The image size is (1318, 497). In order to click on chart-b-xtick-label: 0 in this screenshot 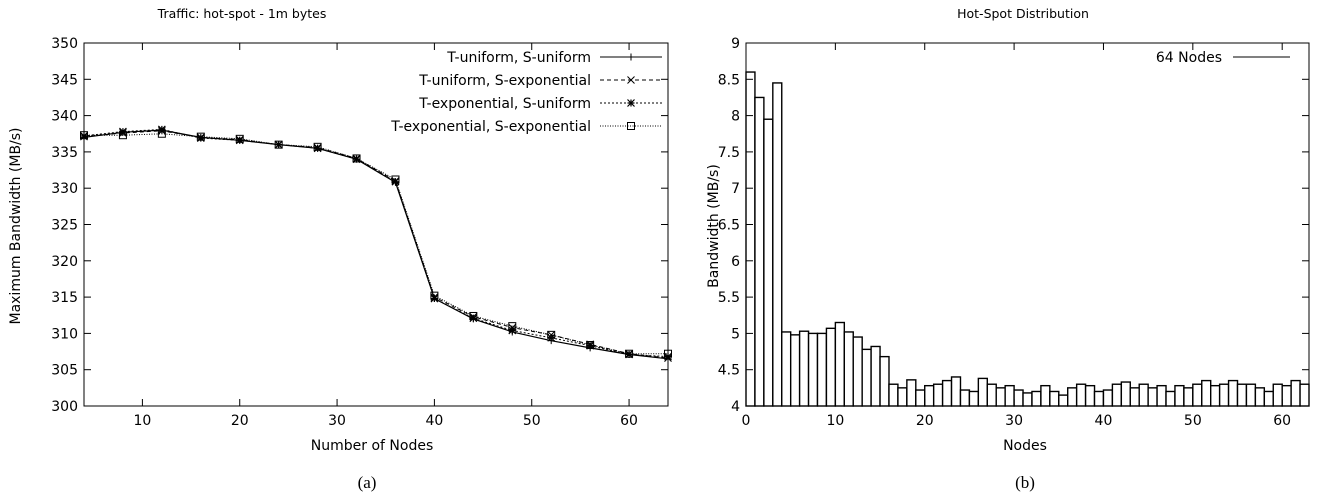, I will do `click(746, 421)`.